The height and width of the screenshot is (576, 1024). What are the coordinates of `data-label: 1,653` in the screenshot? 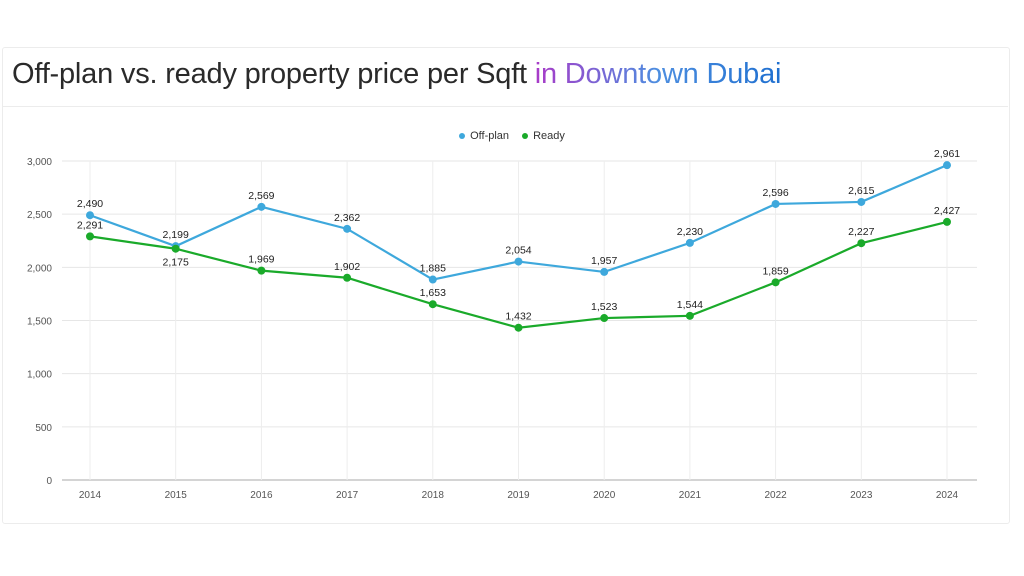 It's located at (433, 293).